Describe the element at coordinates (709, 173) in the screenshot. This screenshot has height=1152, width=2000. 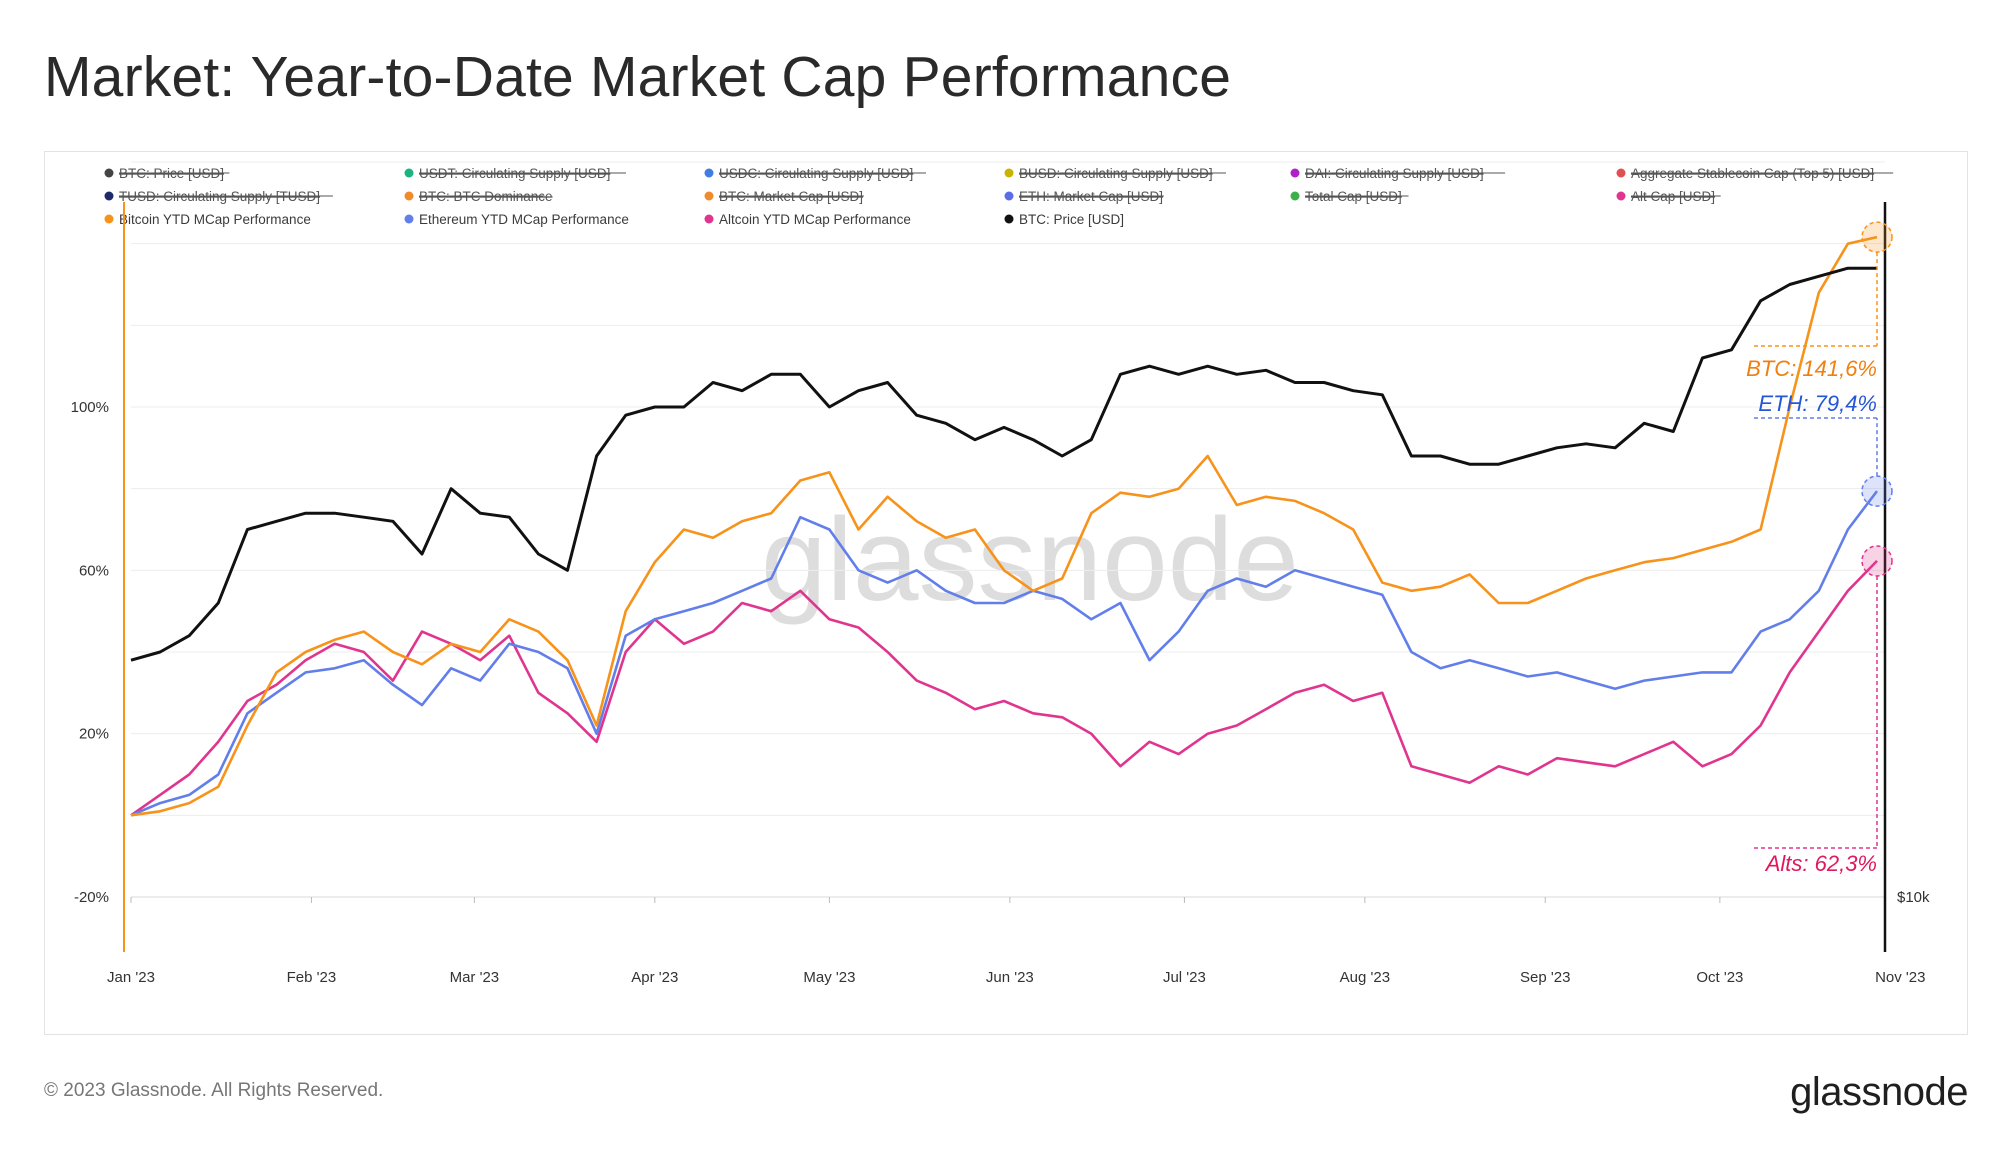
I see `legend-marker-usdc-circulating-supply-usd` at that location.